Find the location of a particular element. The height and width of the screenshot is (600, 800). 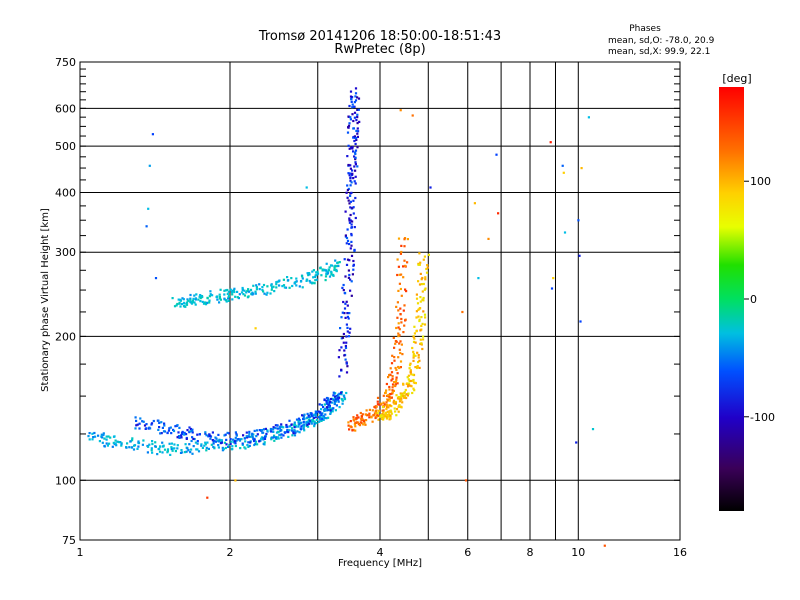

y-tick-label: 300 is located at coordinates (65, 252).